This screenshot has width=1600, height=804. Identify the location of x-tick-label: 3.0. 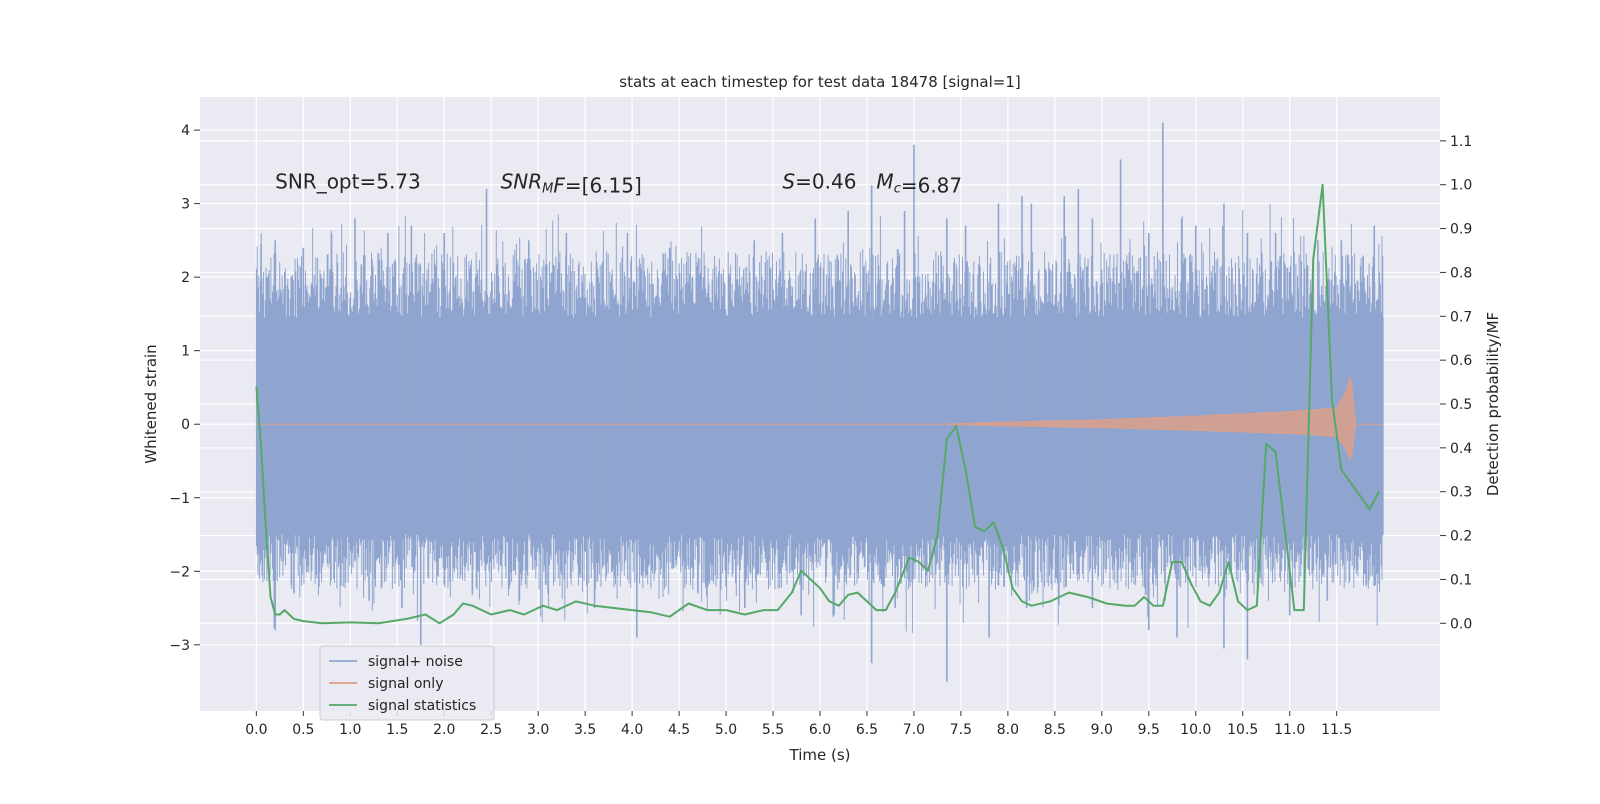
(538, 730).